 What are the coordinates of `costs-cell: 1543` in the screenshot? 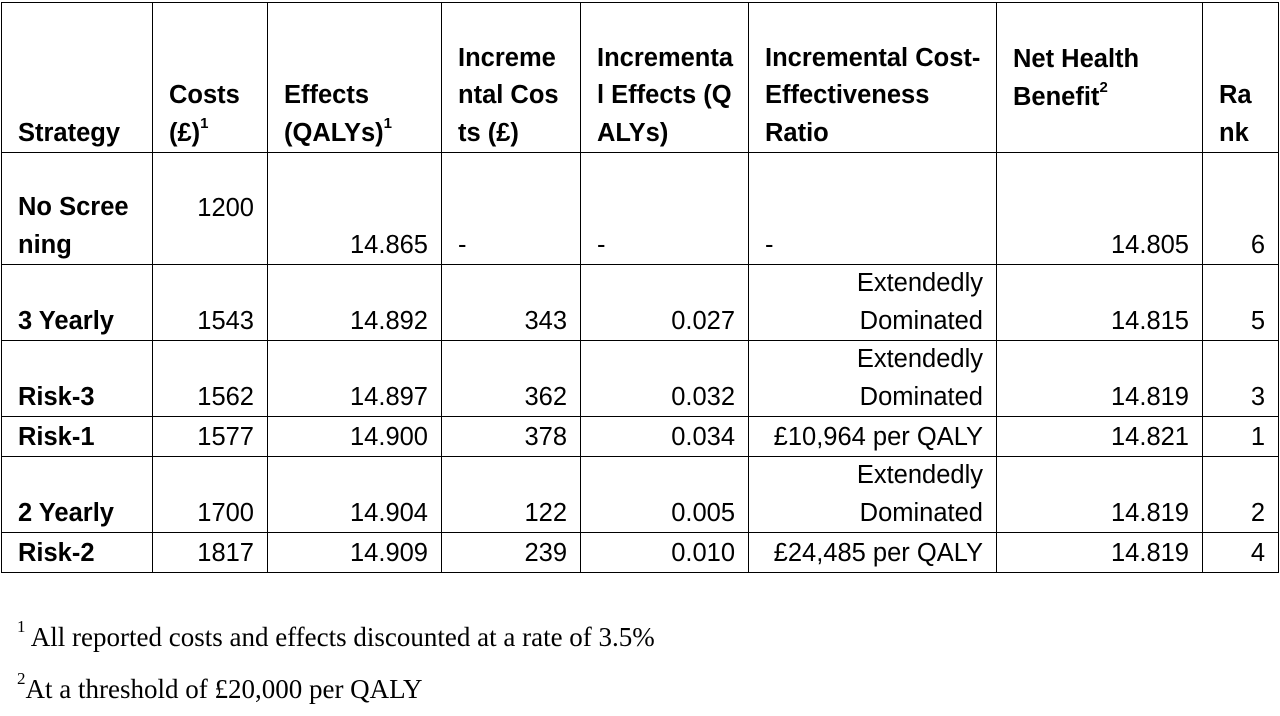 It's located at (210, 302).